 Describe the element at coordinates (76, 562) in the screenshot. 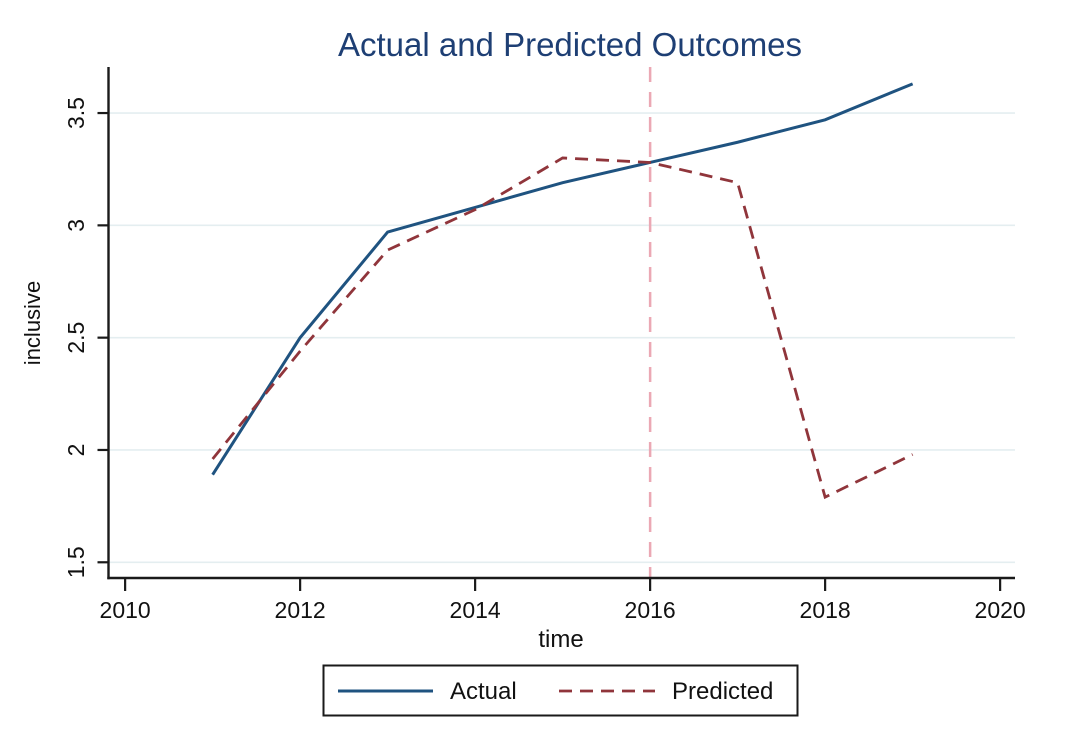

I see `y-tick-label: 1.5` at that location.